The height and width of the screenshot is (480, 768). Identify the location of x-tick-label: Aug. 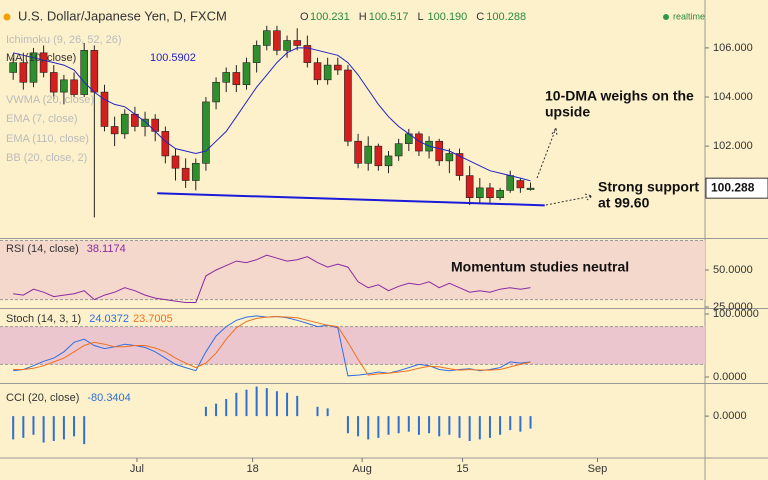
(362, 469).